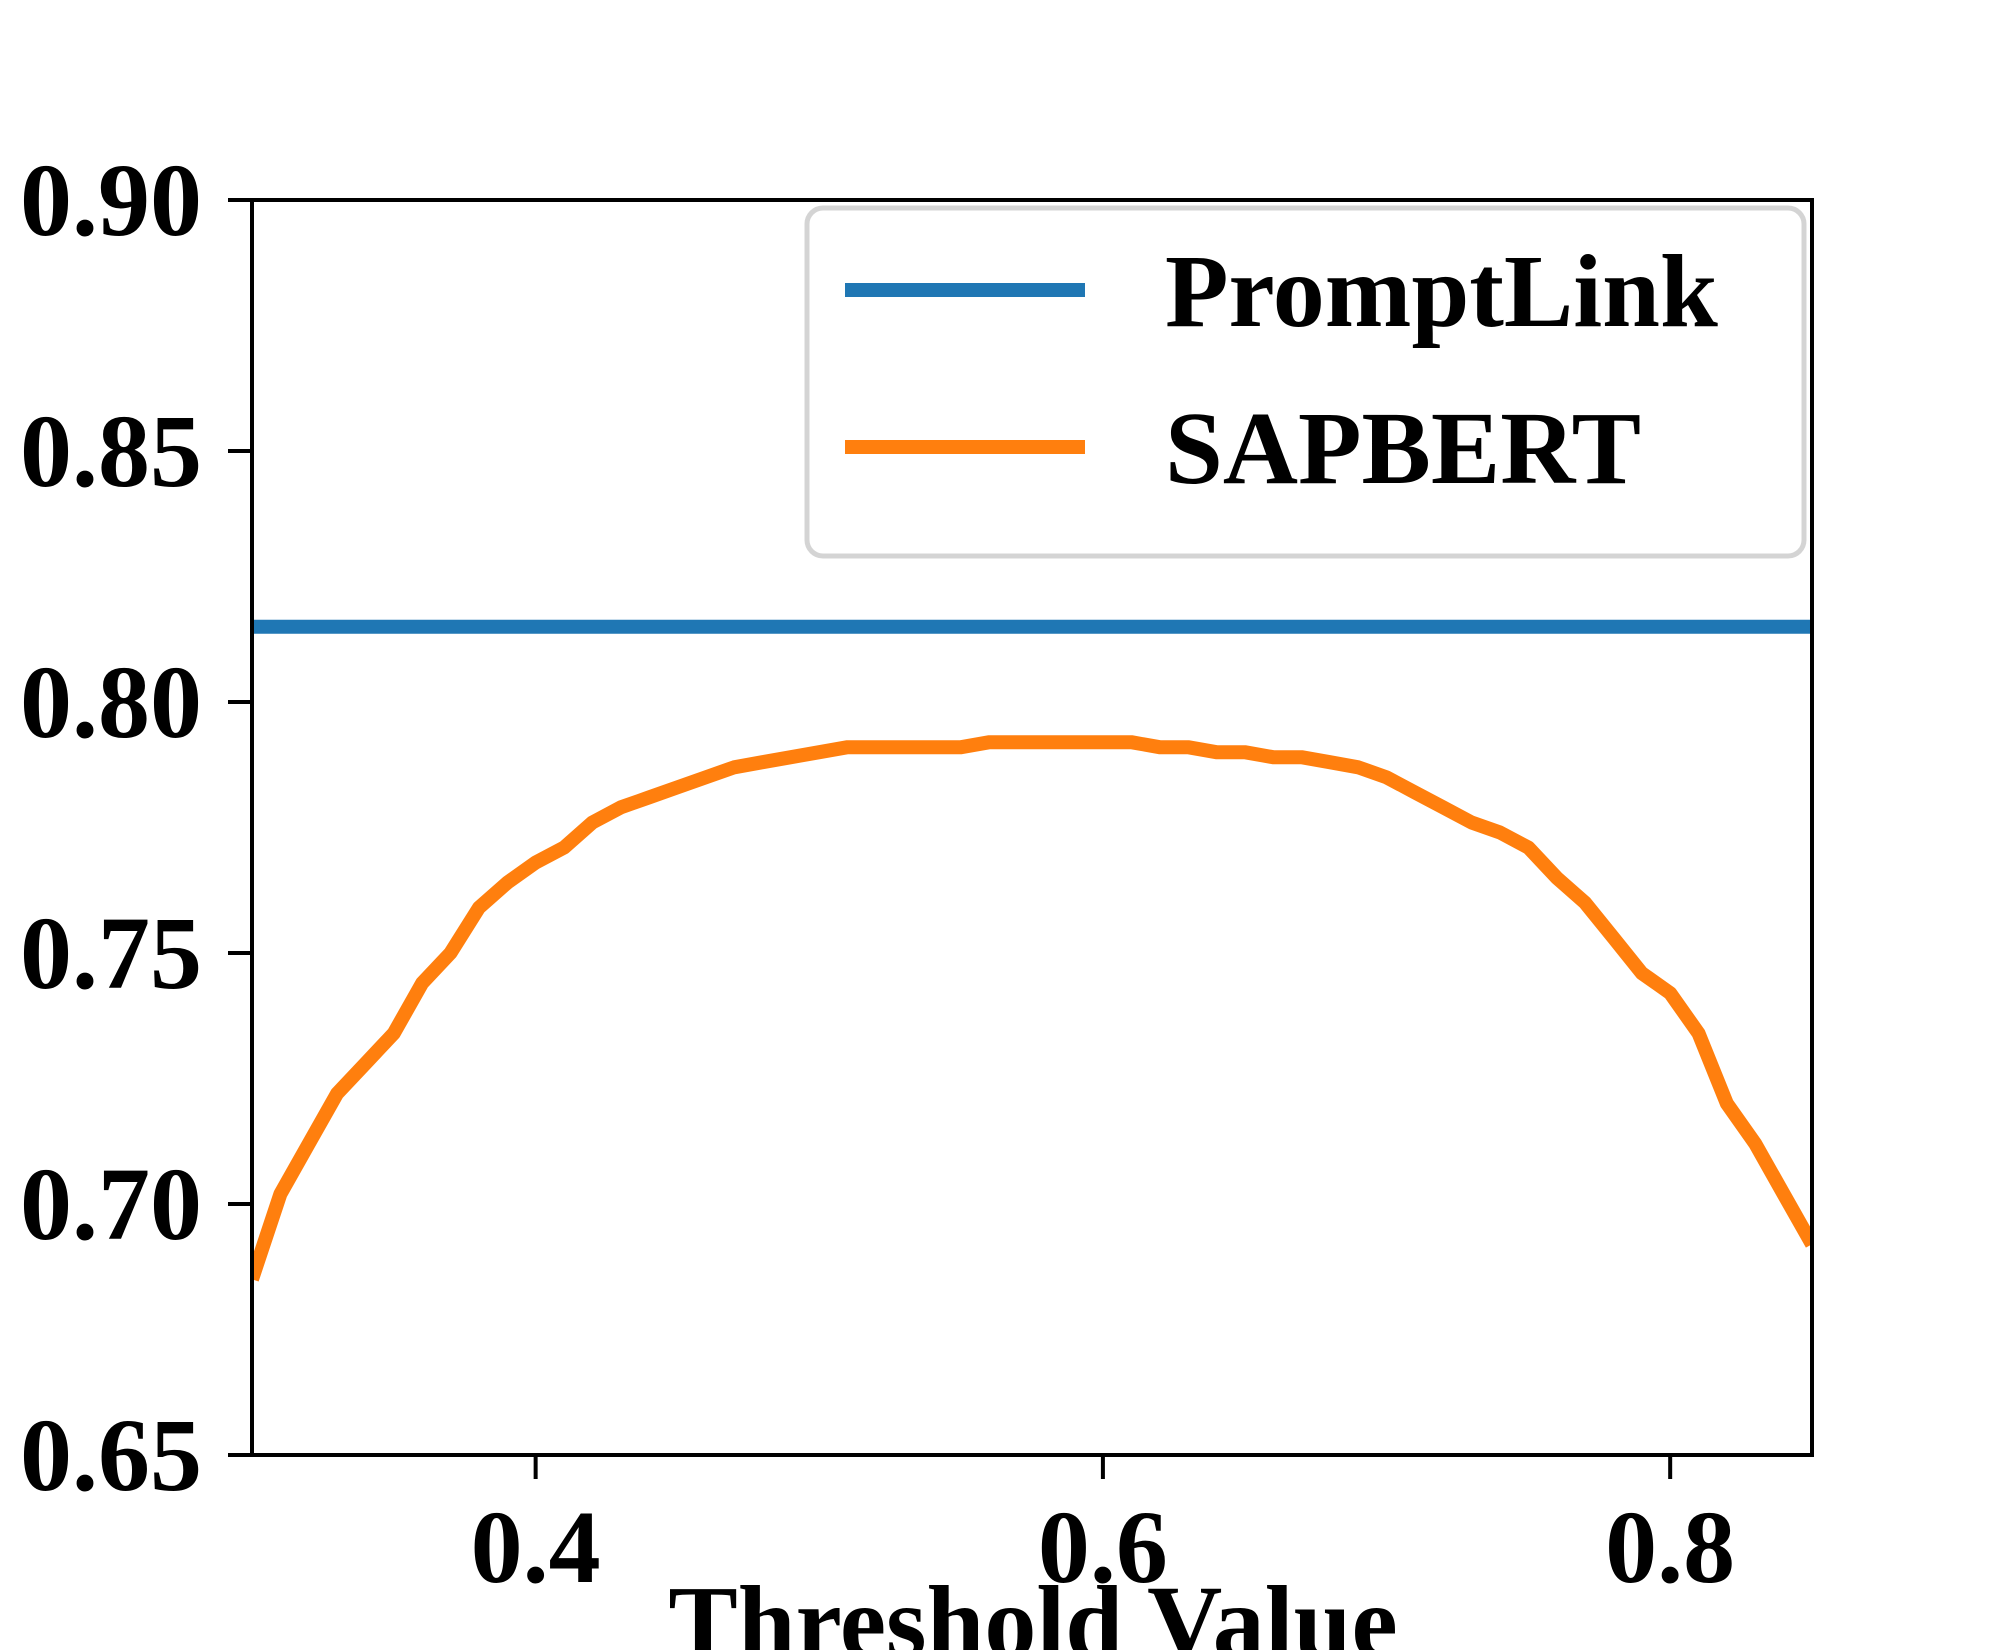  Describe the element at coordinates (1670, 1547) in the screenshot. I see `x-tick-label: 0.8` at that location.